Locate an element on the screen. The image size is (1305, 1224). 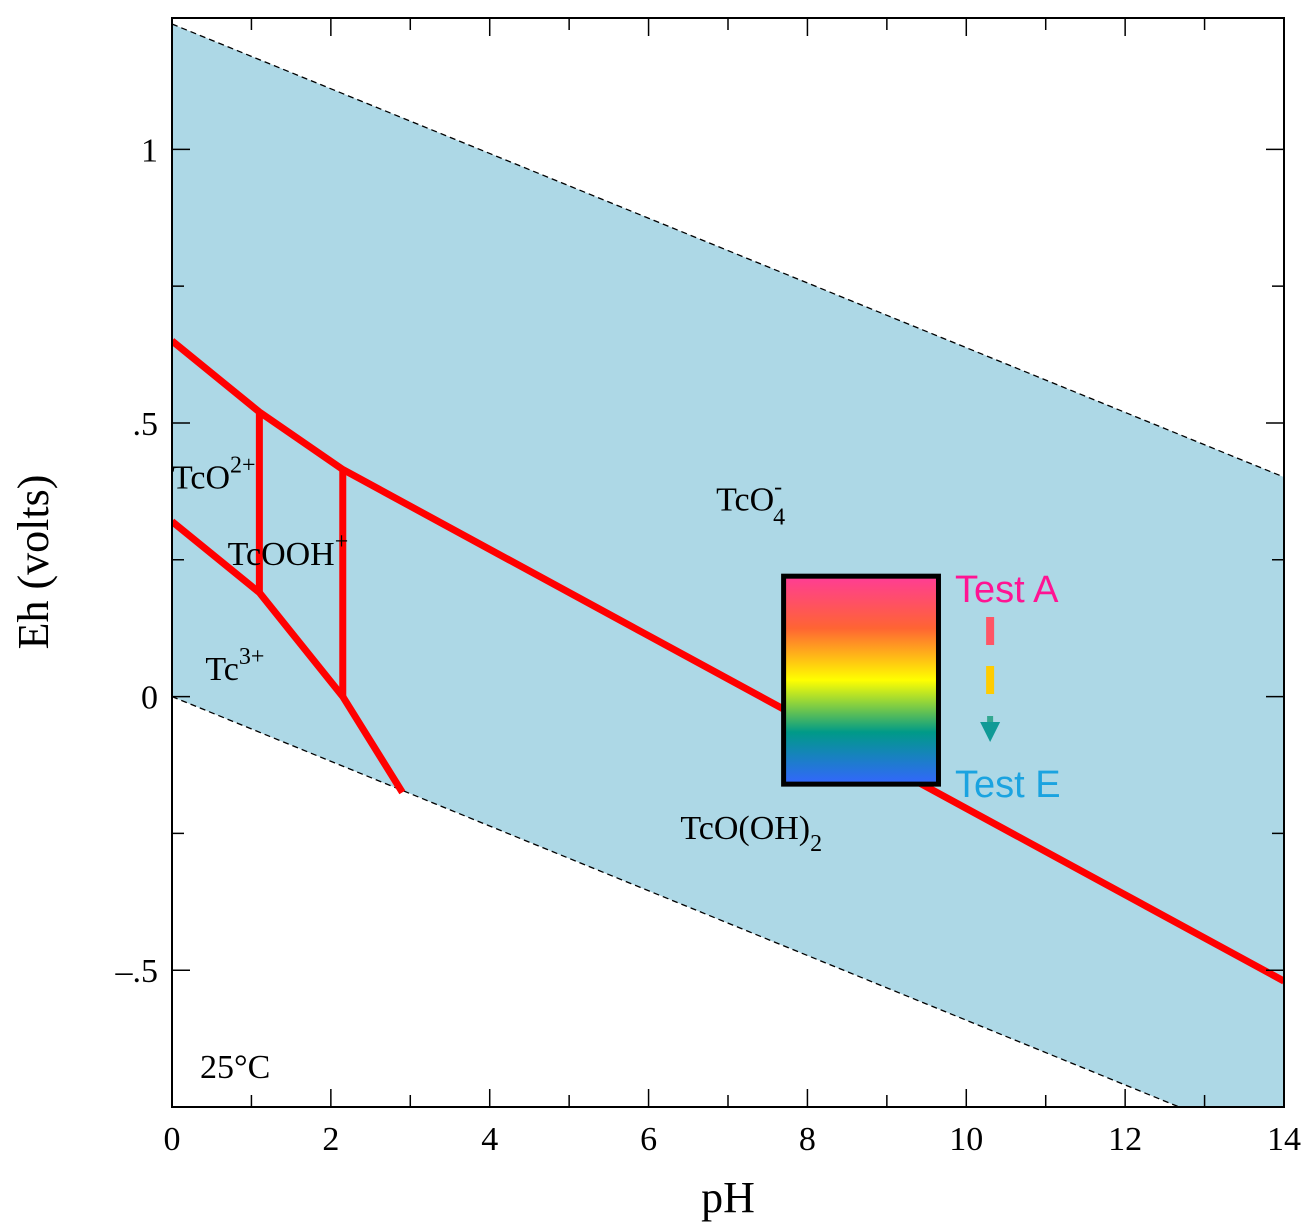
x-tick-label: 10 is located at coordinates (966, 1139).